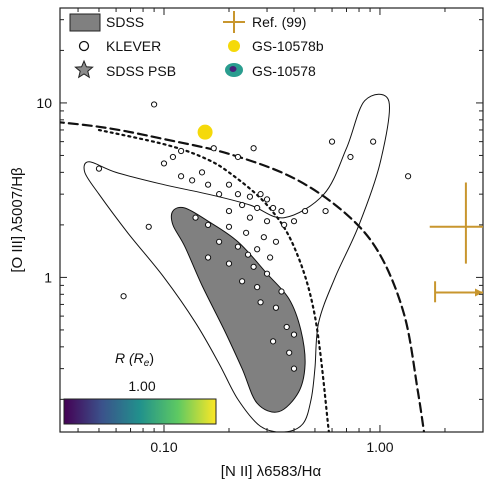  What do you see at coordinates (44, 103) in the screenshot?
I see `y-tick-label: 10` at bounding box center [44, 103].